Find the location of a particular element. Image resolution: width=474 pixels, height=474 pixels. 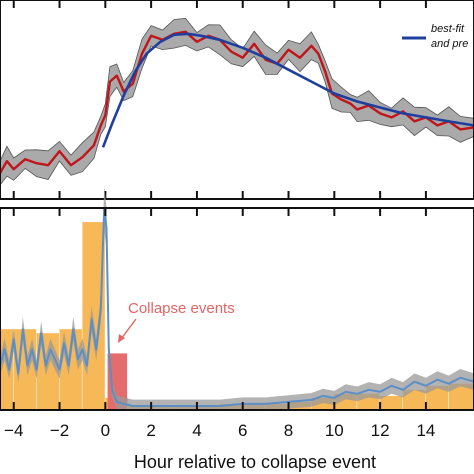

x-axis-title: Hour relative to collapse event is located at coordinates (255, 462).